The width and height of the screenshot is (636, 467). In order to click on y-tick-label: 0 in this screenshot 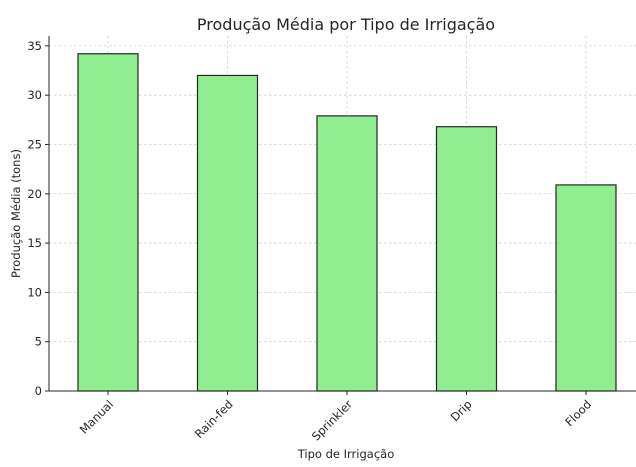, I will do `click(38, 391)`.